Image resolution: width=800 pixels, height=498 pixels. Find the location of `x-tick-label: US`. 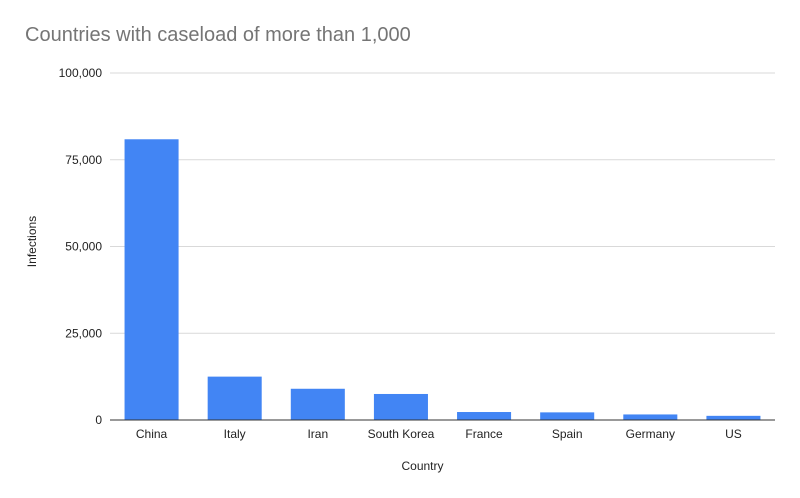

x-tick-label: US is located at coordinates (733, 434).